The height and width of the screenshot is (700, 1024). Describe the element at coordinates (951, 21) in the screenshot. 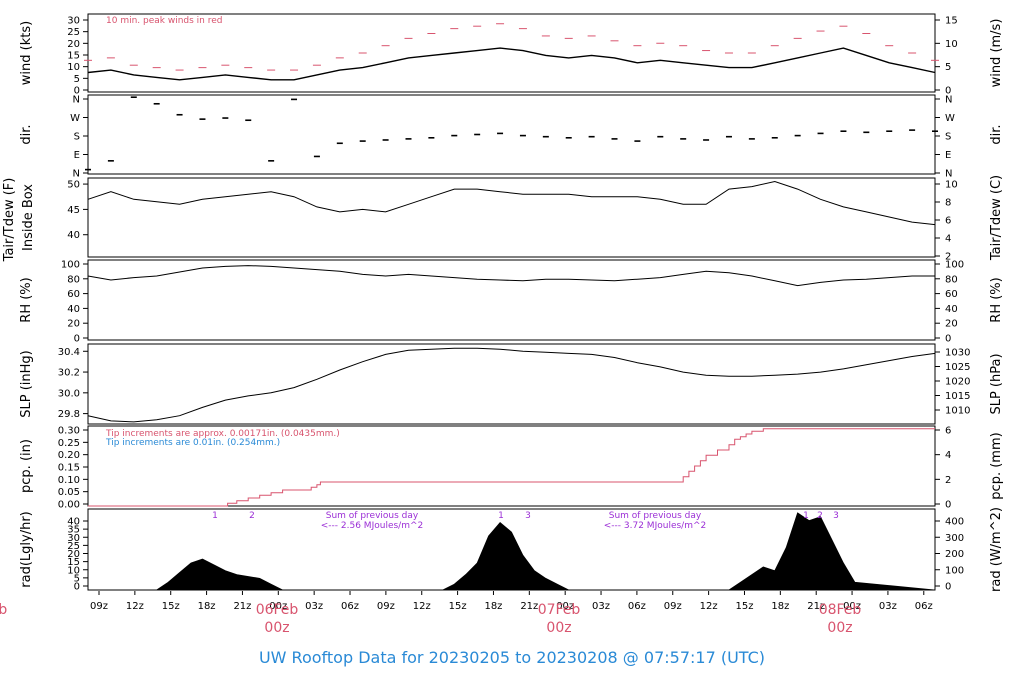

I see `wind-right-tick-label: 15` at that location.